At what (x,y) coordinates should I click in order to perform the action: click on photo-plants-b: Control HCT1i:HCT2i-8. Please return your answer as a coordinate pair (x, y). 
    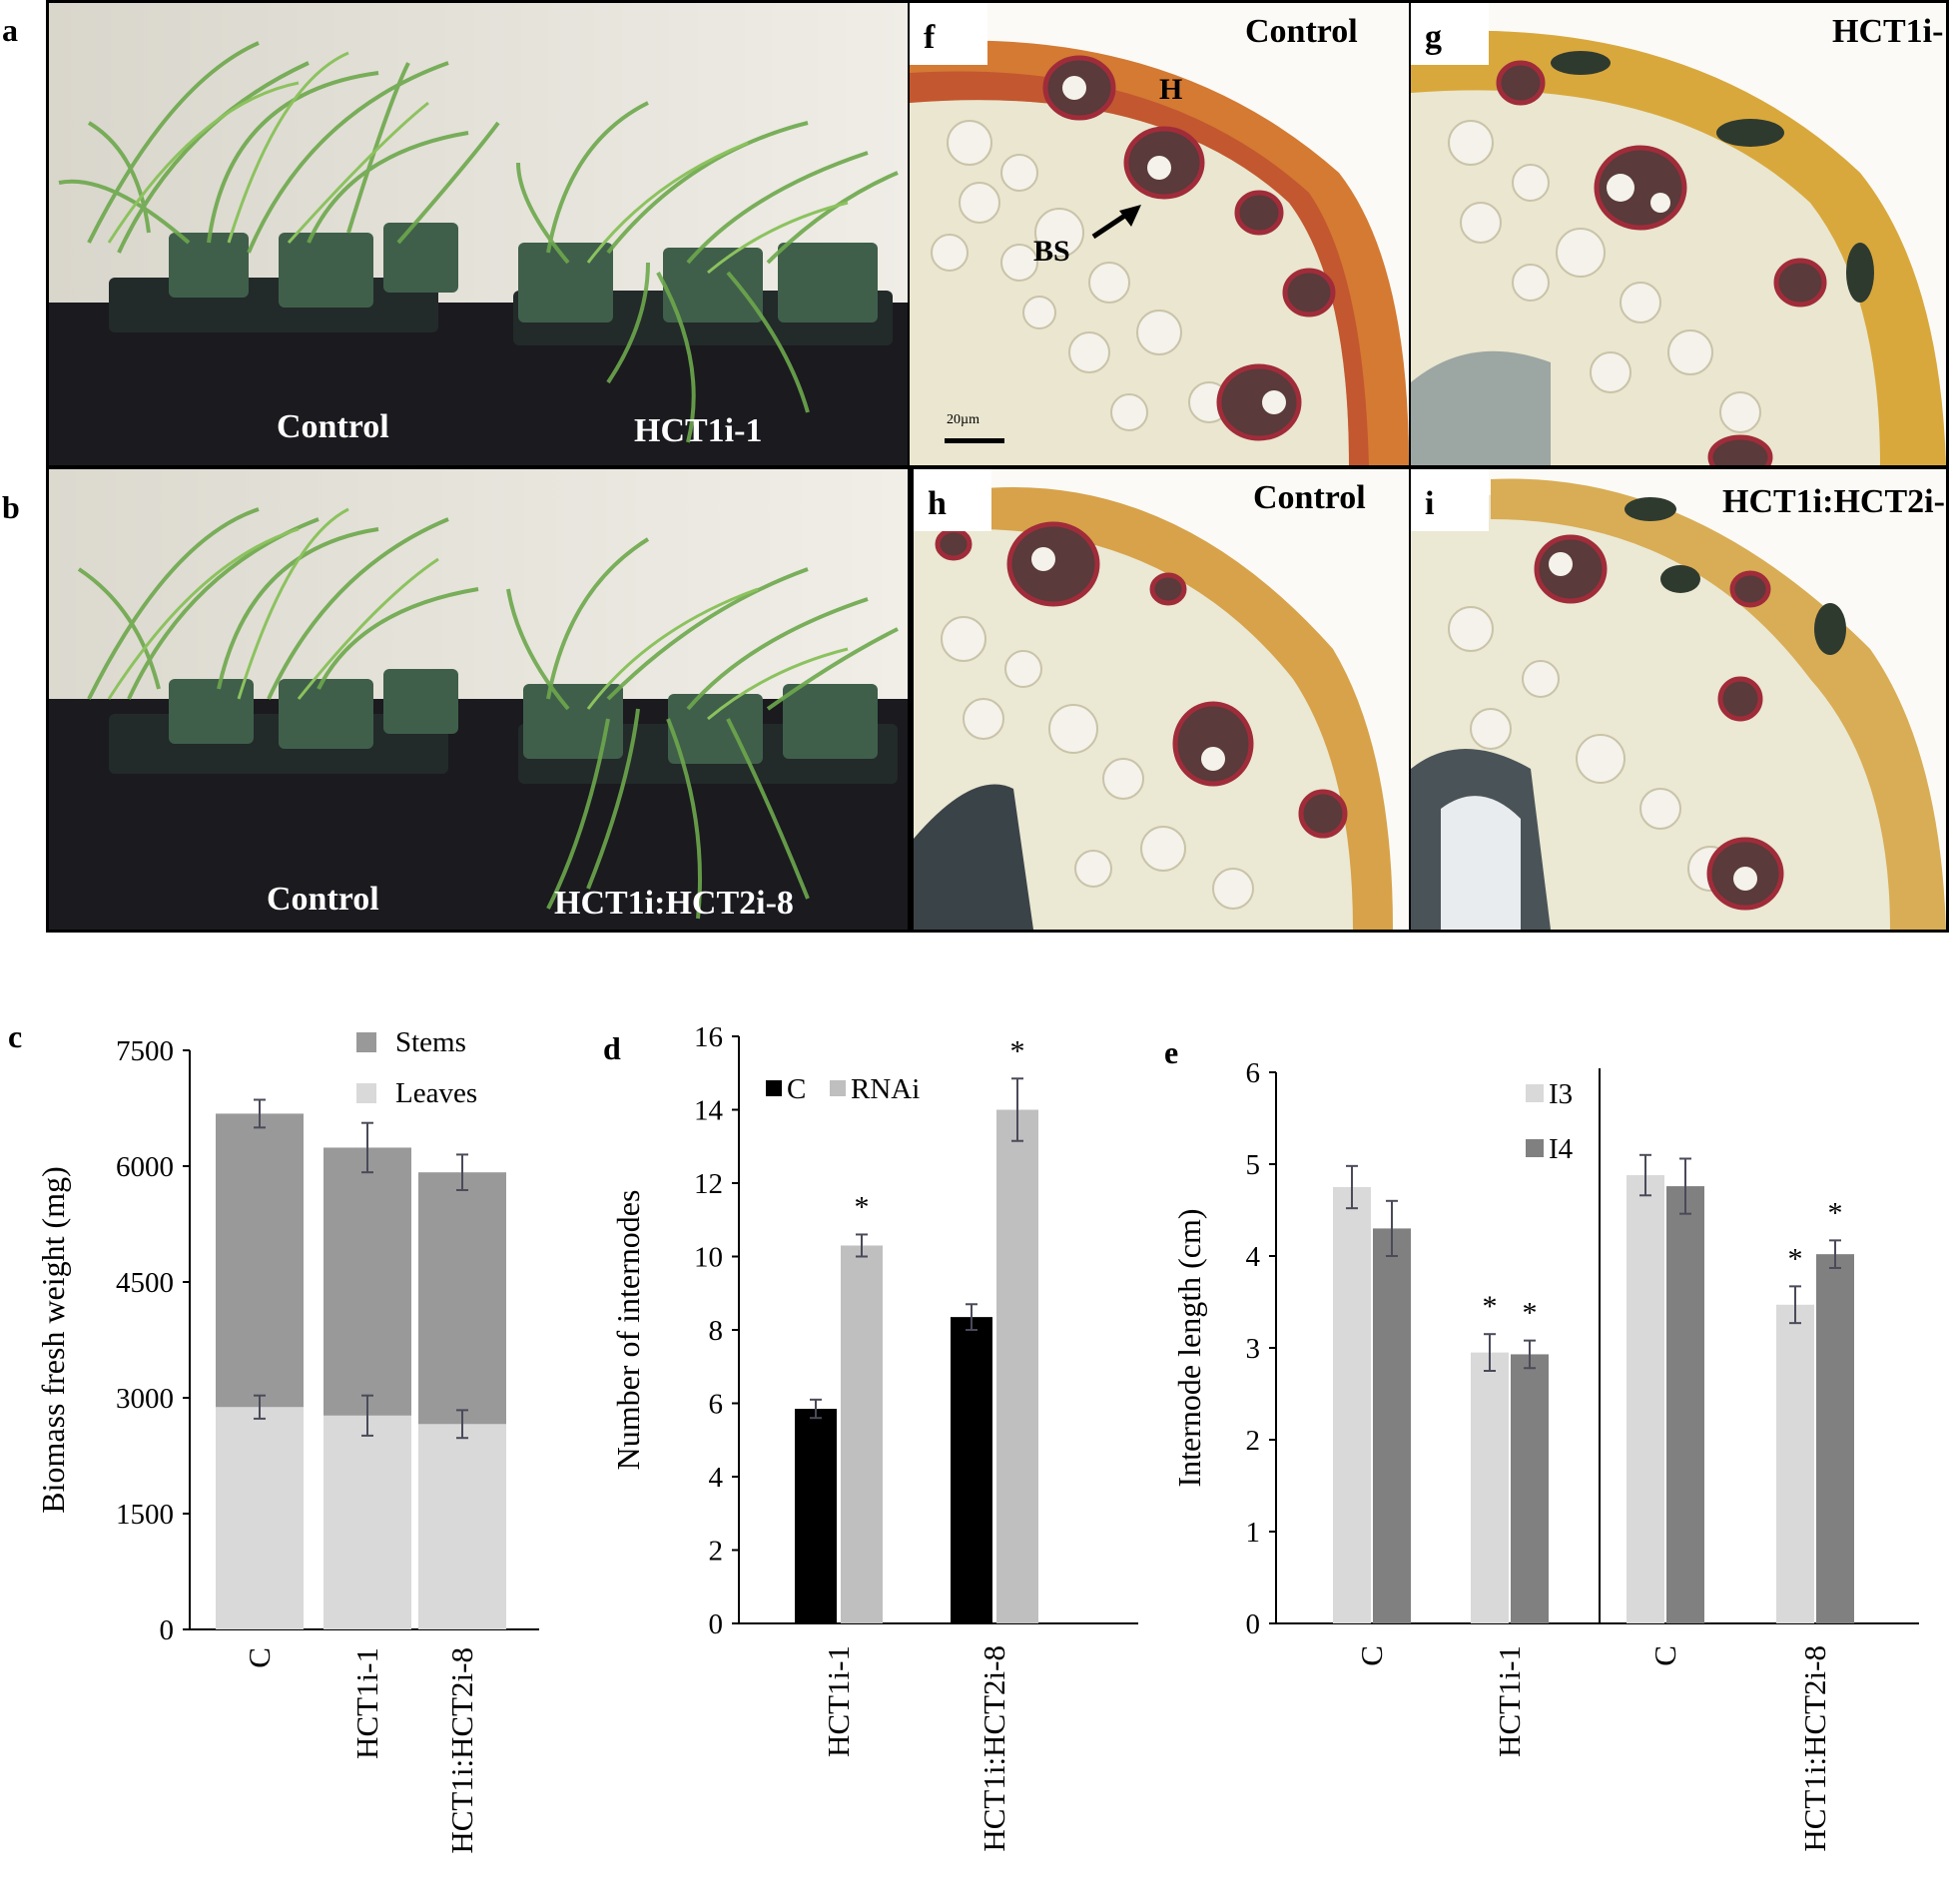
    Looking at the image, I should click on (478, 699).